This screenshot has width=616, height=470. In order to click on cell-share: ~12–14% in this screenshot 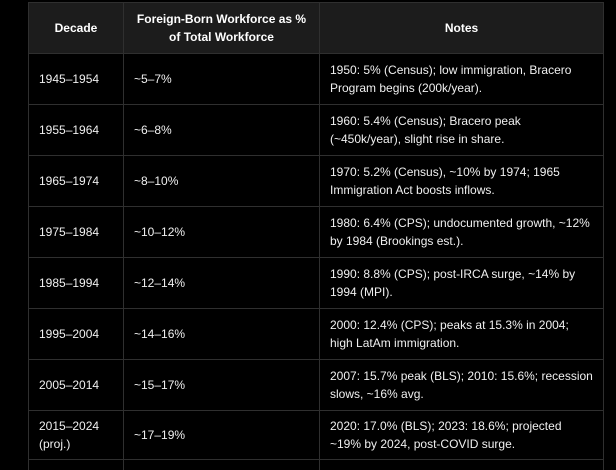, I will do `click(221, 283)`.